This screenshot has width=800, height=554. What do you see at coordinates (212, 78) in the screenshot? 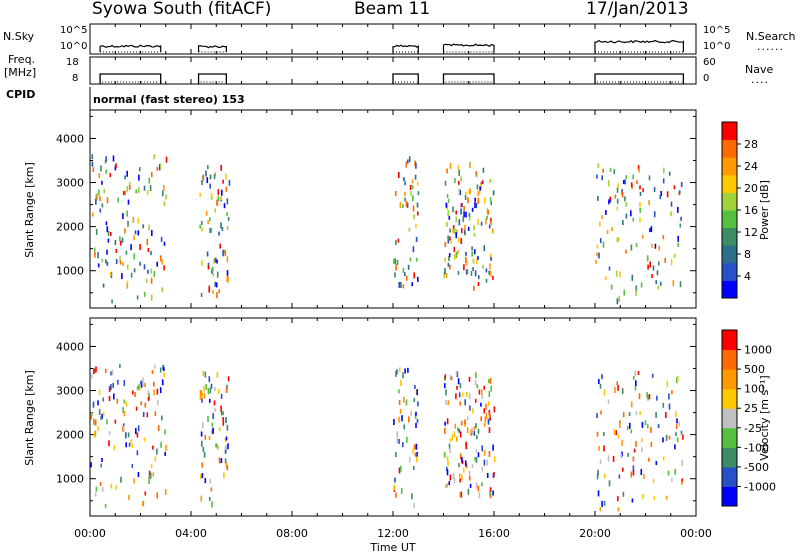
I see `freq-series-line` at bounding box center [212, 78].